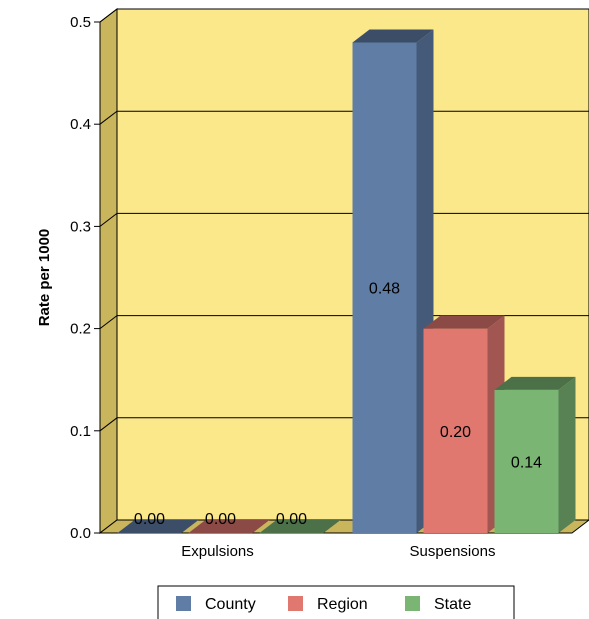  Describe the element at coordinates (453, 551) in the screenshot. I see `x-tick-label: Suspensions` at that location.